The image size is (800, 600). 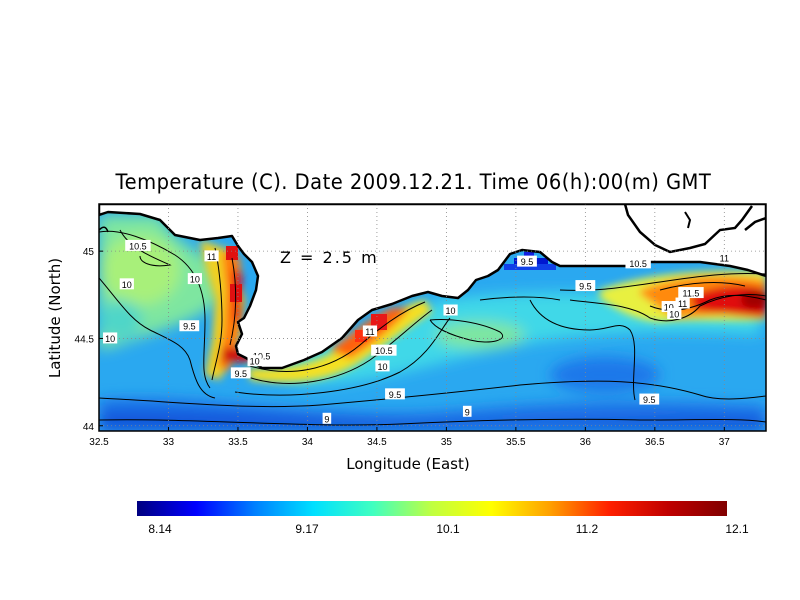 What do you see at coordinates (307, 529) in the screenshot?
I see `colorbar-tick-label: 9.17` at bounding box center [307, 529].